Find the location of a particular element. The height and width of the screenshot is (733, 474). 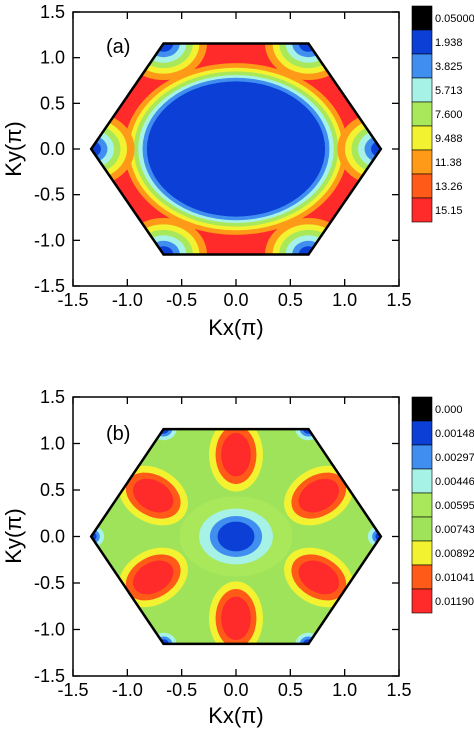

x-axis-label-b: Kx(π) is located at coordinates (236, 715).